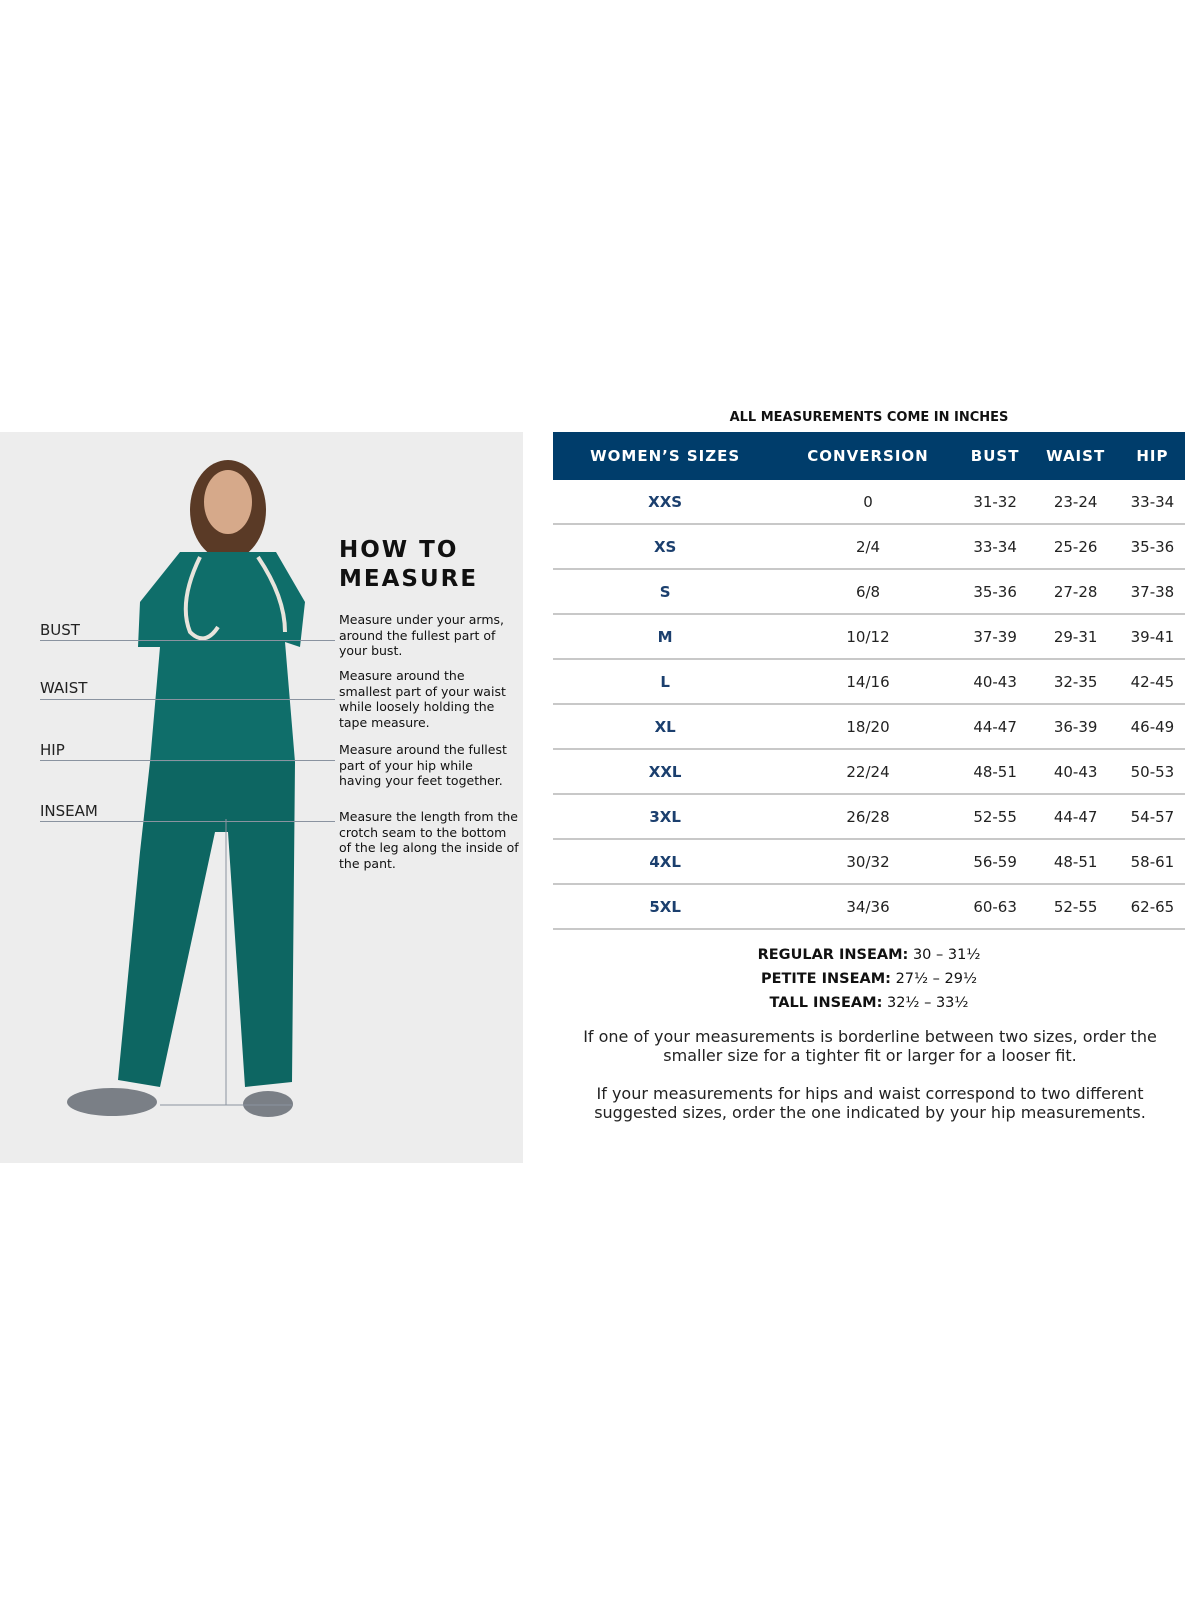 This screenshot has height=1600, width=1200. I want to click on table-row: XXL 22/24 48-51 40-43 50-53, so click(869, 772).